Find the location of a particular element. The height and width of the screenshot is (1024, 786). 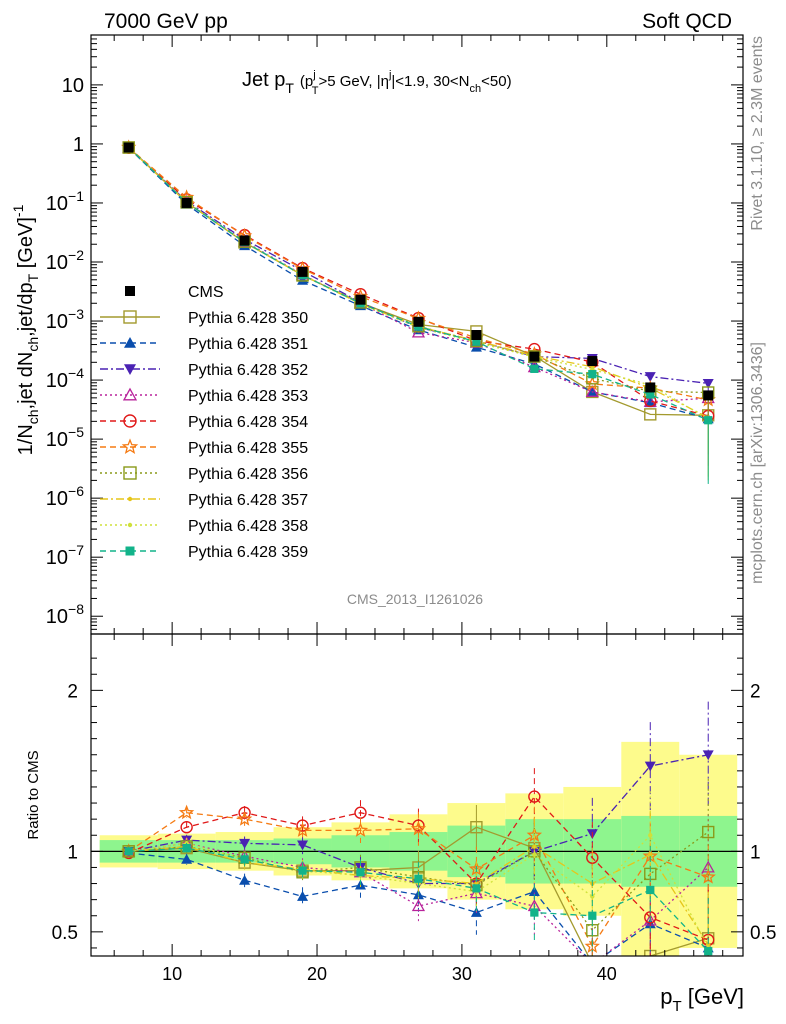

legend-pythia-356-marker is located at coordinates (130, 473).